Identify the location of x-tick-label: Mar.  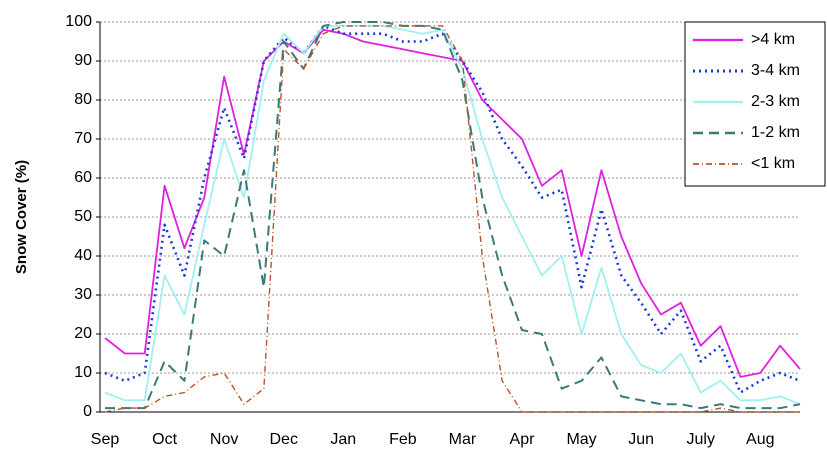
(463, 439).